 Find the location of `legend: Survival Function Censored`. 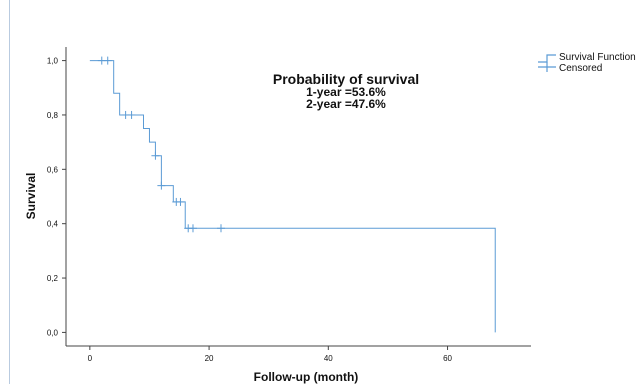

legend: Survival Function Censored is located at coordinates (587, 63).